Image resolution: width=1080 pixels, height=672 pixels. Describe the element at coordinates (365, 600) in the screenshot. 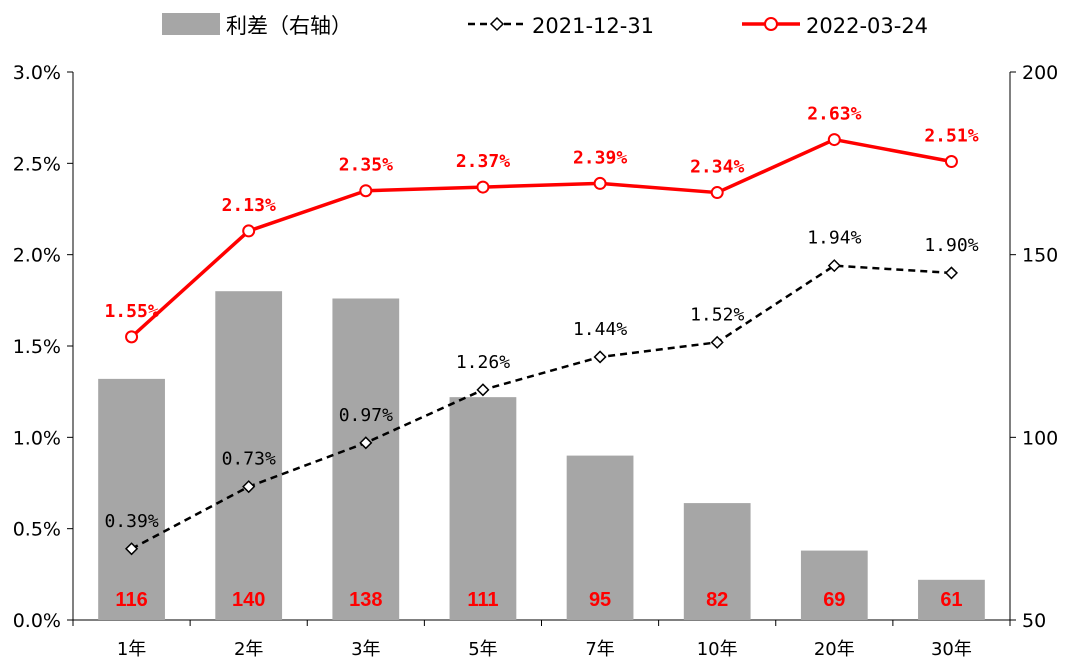

I see `bar-value-label: 138` at that location.